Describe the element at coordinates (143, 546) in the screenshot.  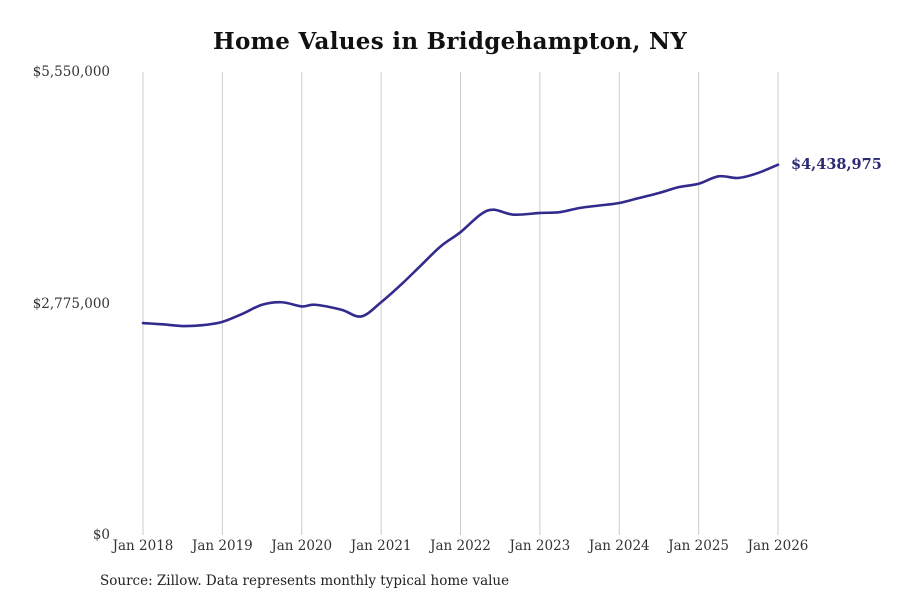
I see `x-tick-label: Jan 2018` at that location.